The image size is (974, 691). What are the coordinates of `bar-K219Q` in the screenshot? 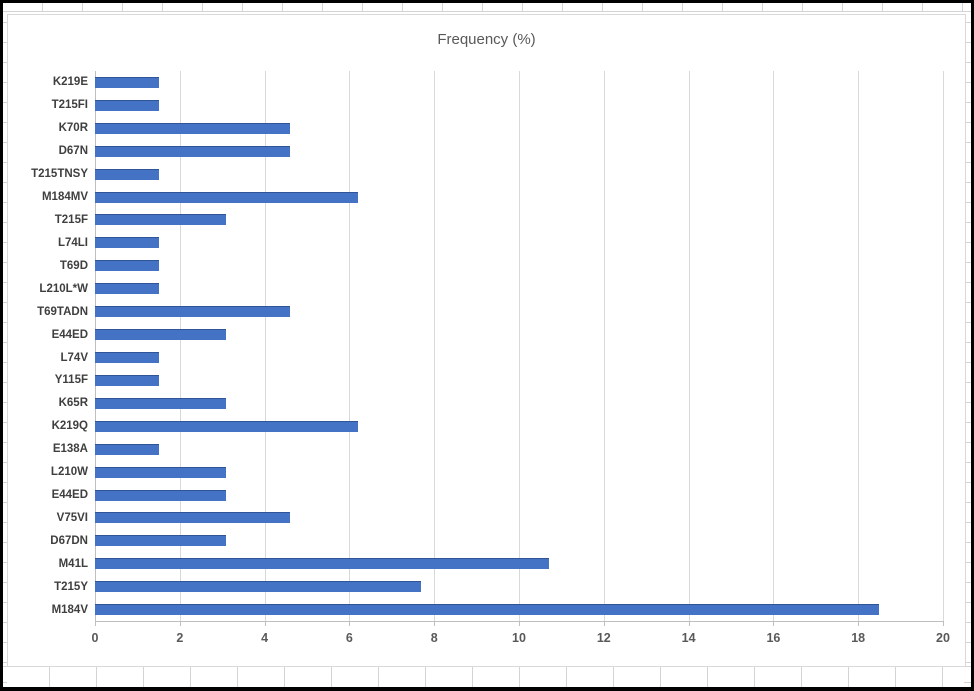 It's located at (226, 426).